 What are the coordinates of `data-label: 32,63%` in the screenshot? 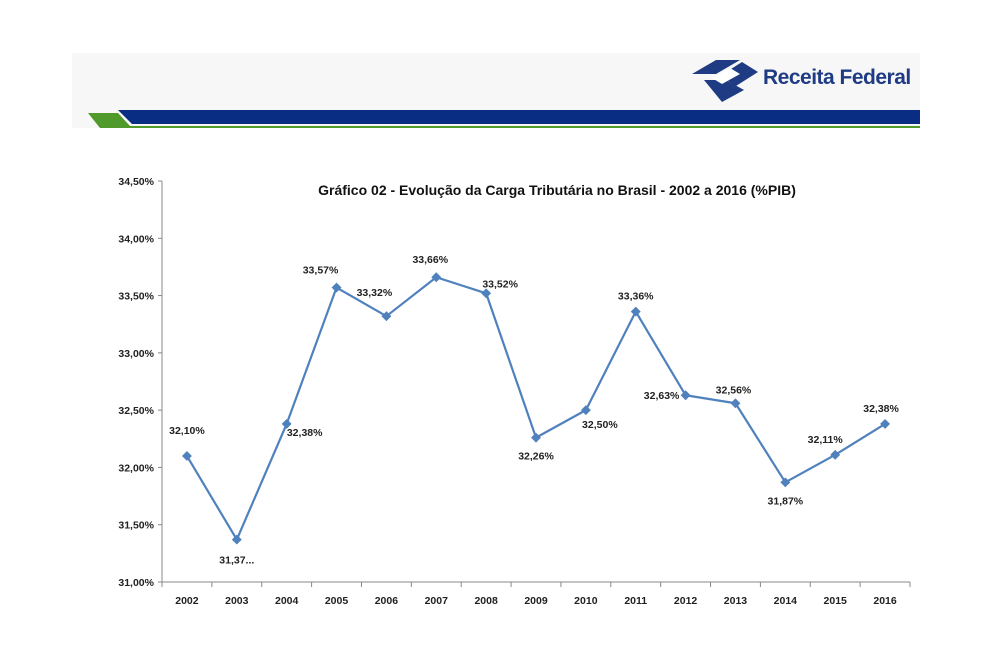 It's located at (662, 396).